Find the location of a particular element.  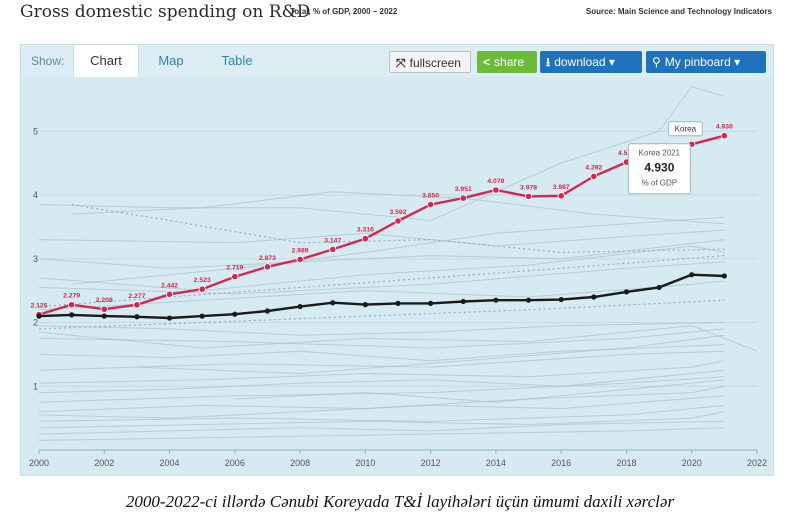

y-tick-label: 4 is located at coordinates (35, 195).